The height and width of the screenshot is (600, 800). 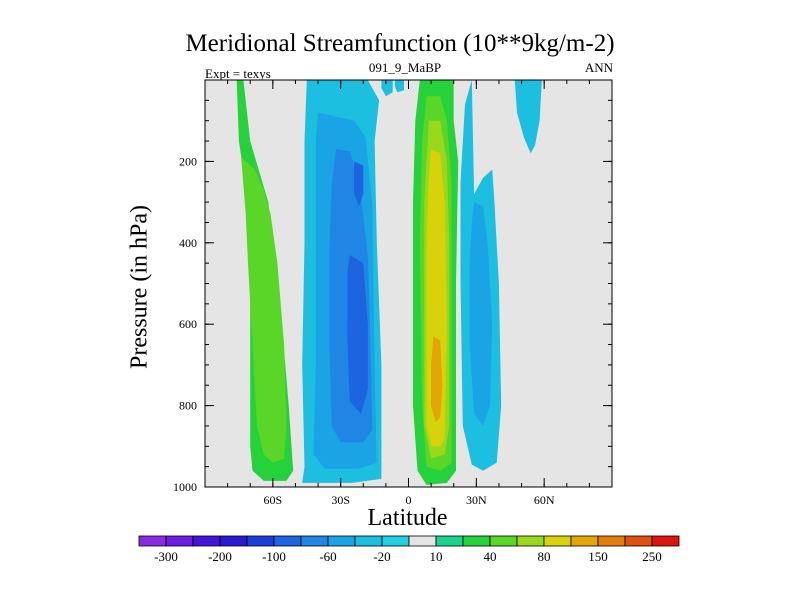 What do you see at coordinates (544, 556) in the screenshot?
I see `colorbar-label-7: 80` at bounding box center [544, 556].